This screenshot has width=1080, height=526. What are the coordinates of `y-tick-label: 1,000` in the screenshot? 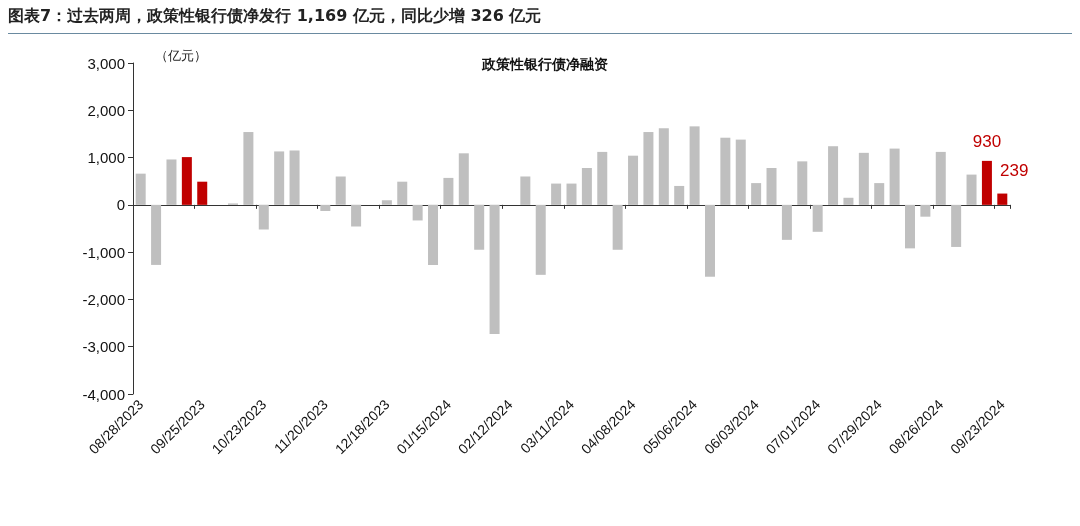 It's located at (106, 158).